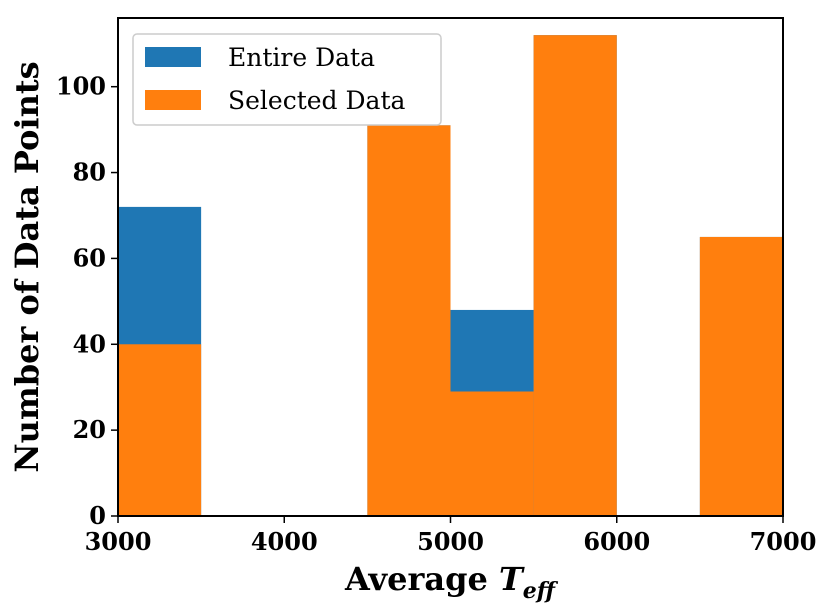  Describe the element at coordinates (783, 541) in the screenshot. I see `x-tick-label: 7000` at that location.